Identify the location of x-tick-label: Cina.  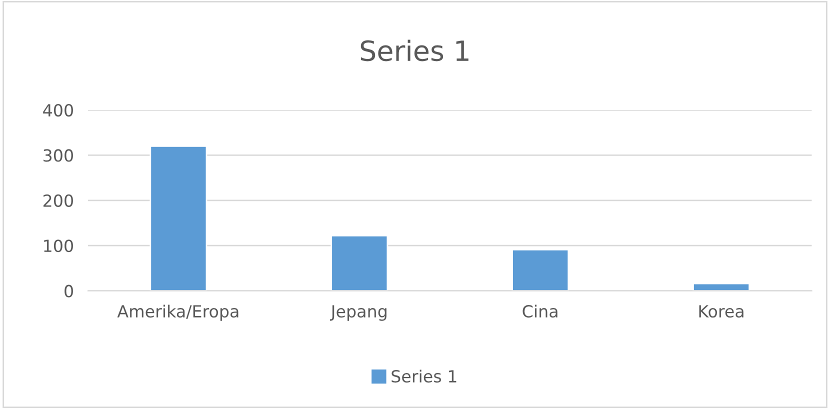
(540, 311).